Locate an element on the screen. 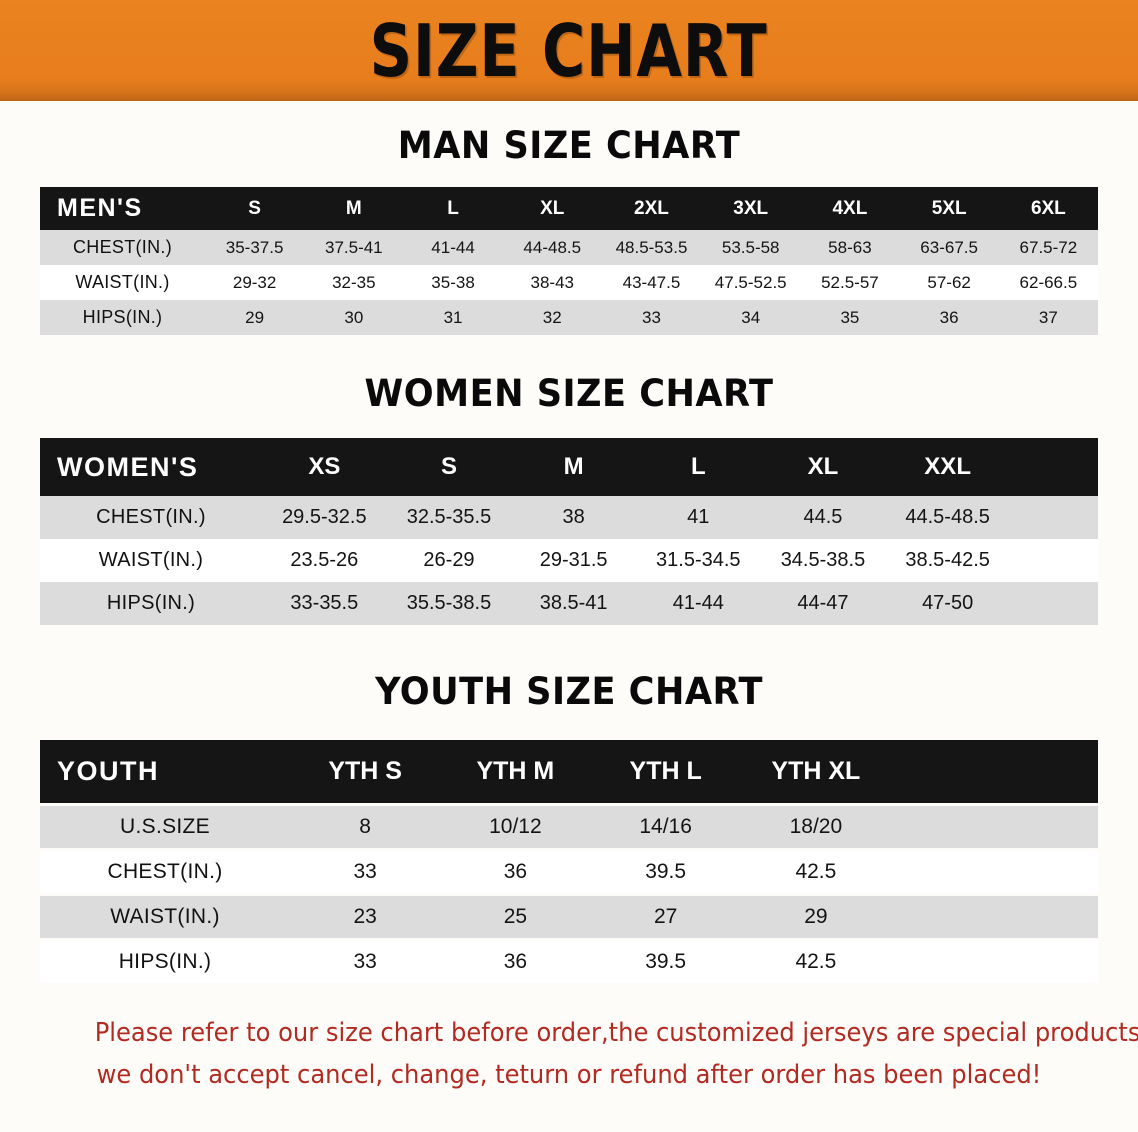  man-row-label: CHEST(IN.) is located at coordinates (122, 247).